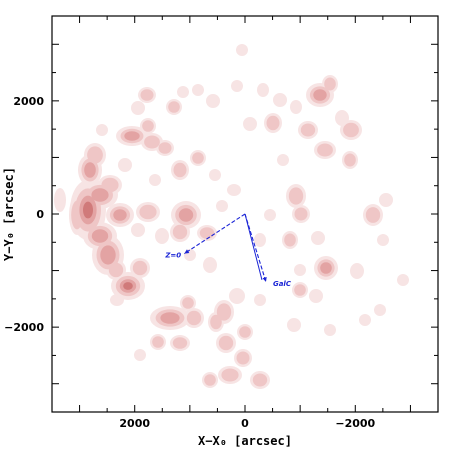 This screenshot has width=463, height=468. What do you see at coordinates (355, 423) in the screenshot?
I see `x-tick-label: −2000` at bounding box center [355, 423].